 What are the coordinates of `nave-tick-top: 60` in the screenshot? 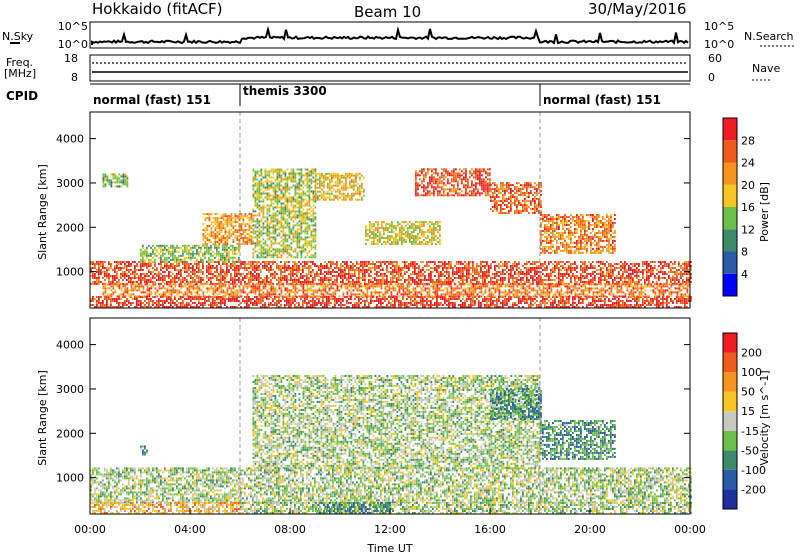 It's located at (715, 58).